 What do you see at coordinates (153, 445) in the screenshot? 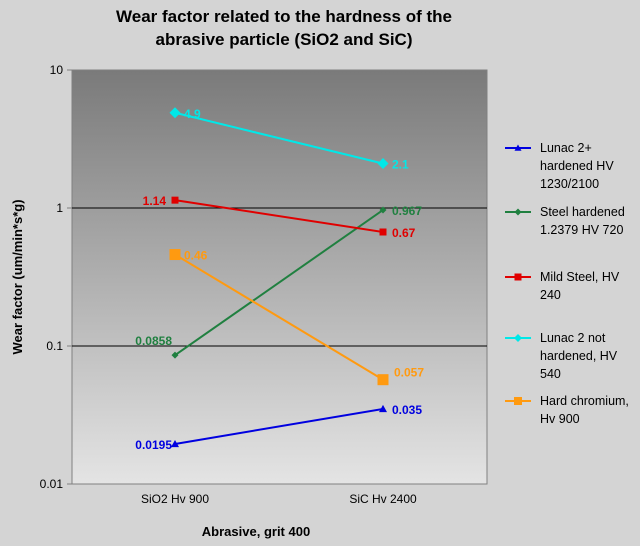
I see `data-label: 0.0195` at bounding box center [153, 445].